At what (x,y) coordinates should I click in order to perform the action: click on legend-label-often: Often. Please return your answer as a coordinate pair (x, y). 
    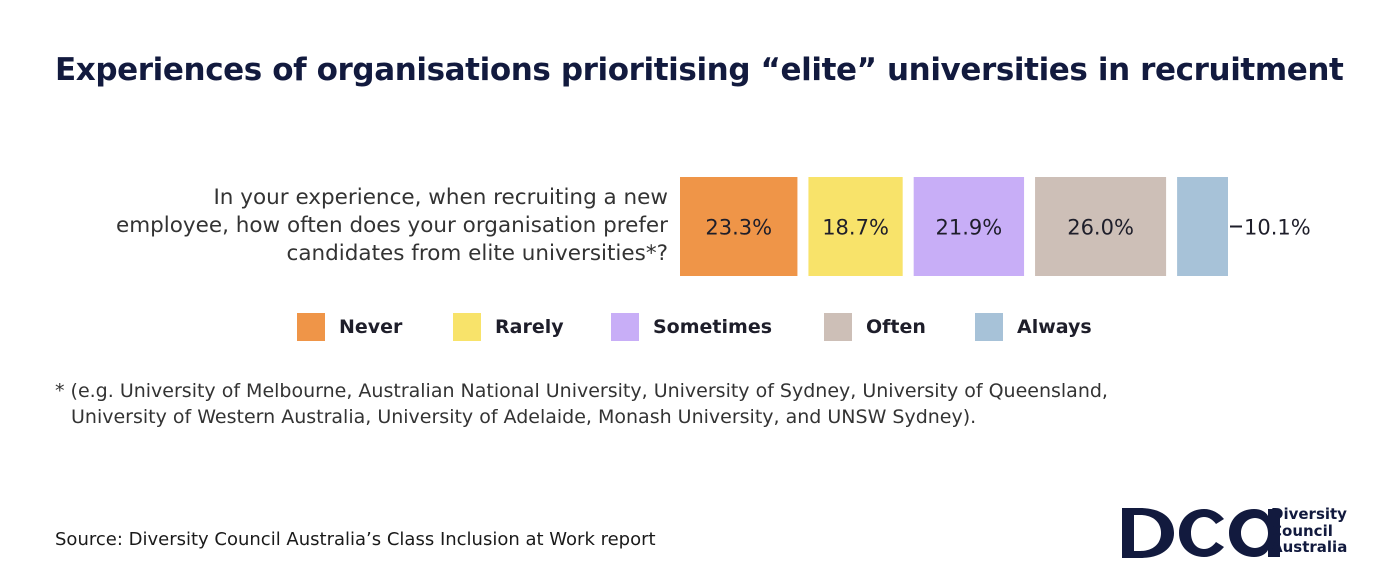
    Looking at the image, I should click on (896, 327).